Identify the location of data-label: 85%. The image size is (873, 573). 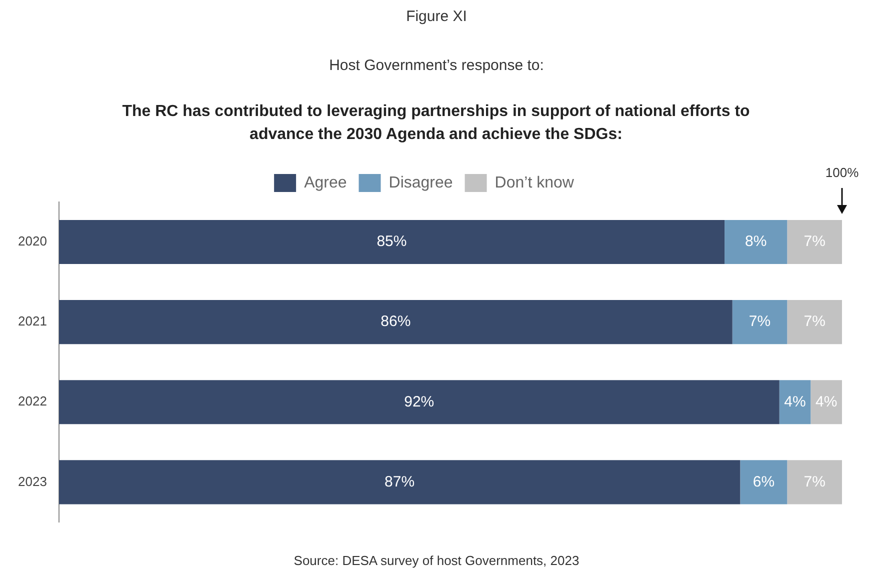
(391, 241).